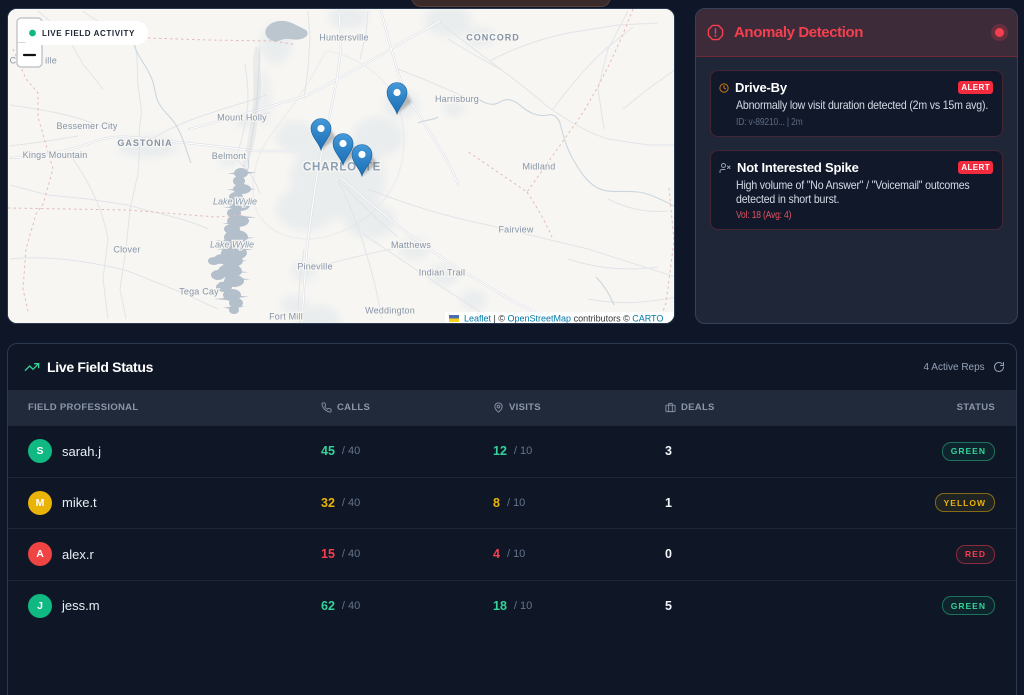  What do you see at coordinates (314, 267) in the screenshot?
I see `svg-text: Pineville` at bounding box center [314, 267].